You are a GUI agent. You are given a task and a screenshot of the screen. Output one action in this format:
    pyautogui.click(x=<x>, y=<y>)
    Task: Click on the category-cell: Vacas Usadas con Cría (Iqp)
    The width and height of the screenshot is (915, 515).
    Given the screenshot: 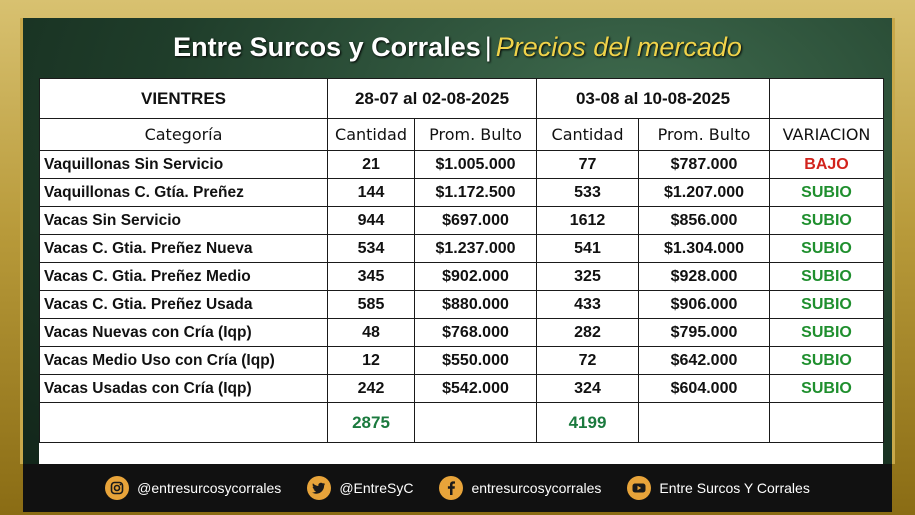 What is the action you would take?
    pyautogui.click(x=183, y=388)
    